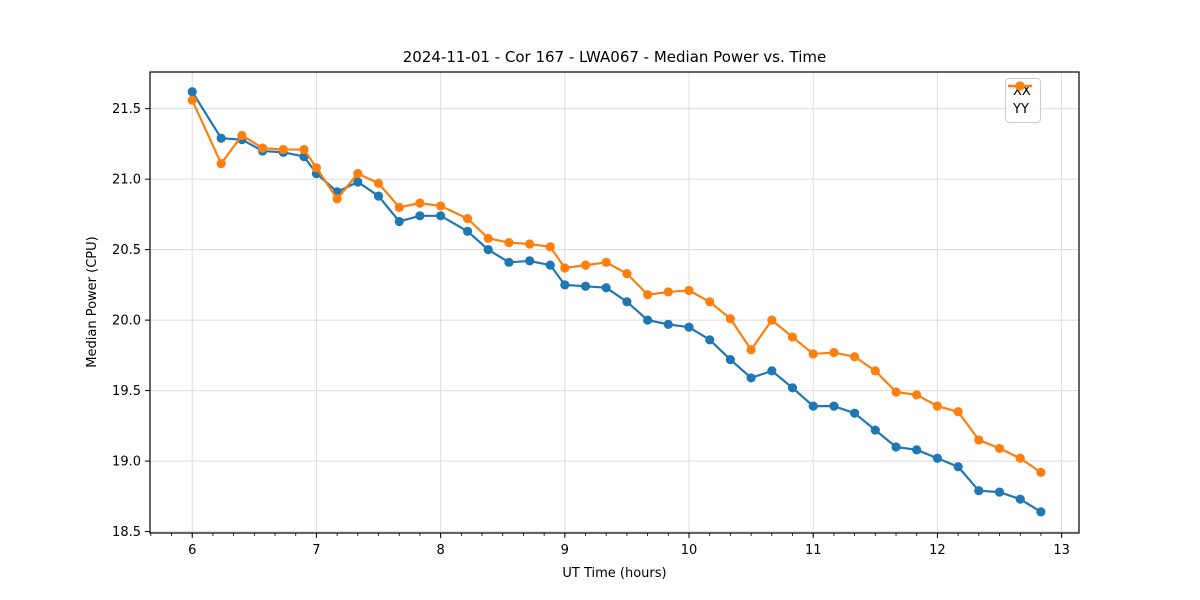 This screenshot has width=1200, height=600. Describe the element at coordinates (126, 321) in the screenshot. I see `y-tick-label: 20.0` at that location.